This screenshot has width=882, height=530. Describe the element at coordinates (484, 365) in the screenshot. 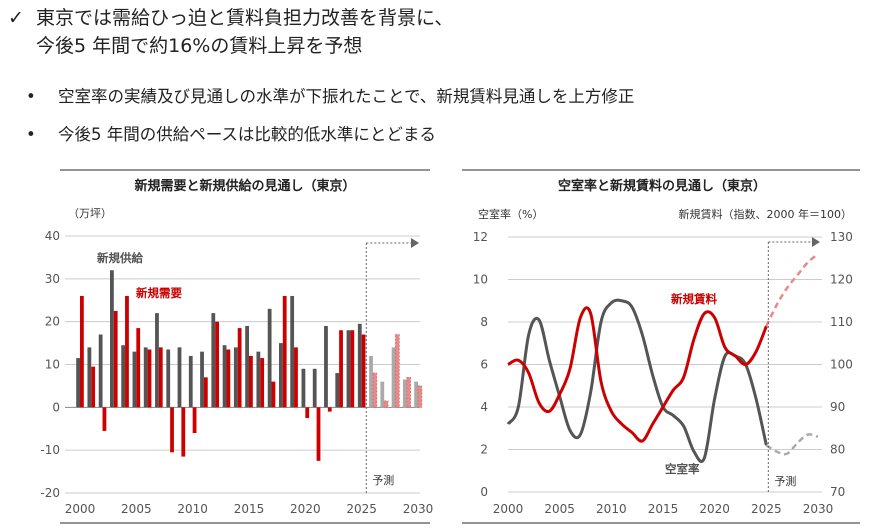

I see `y-left-tick-label: 6` at that location.